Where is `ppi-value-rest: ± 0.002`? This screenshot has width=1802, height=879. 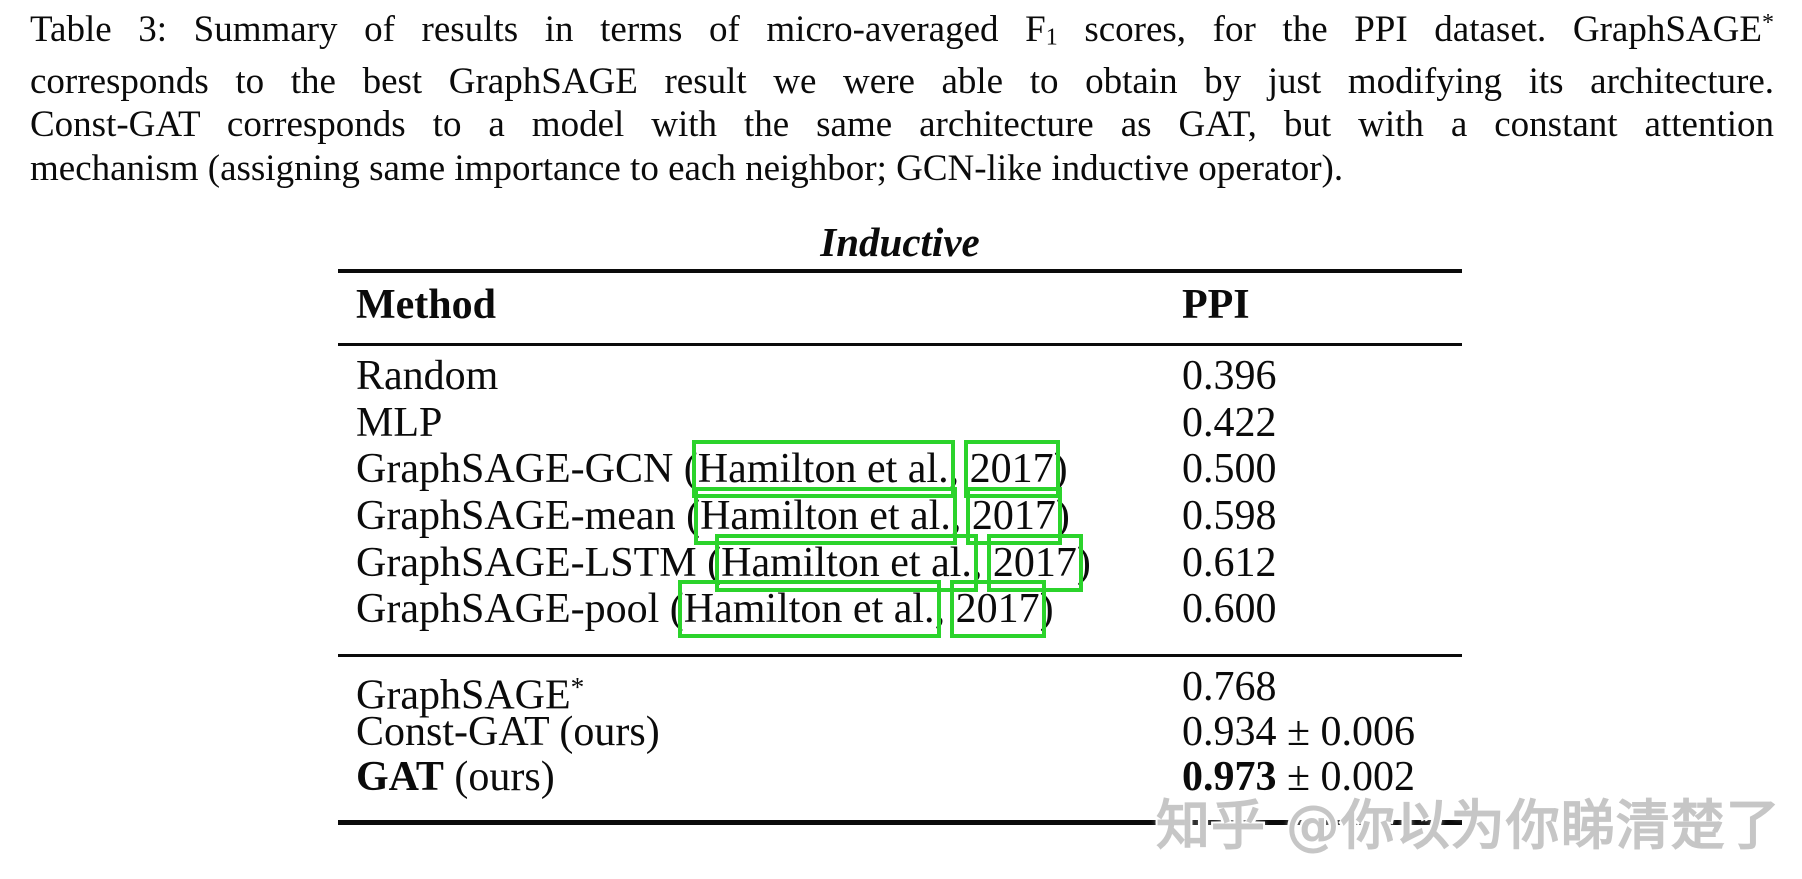
ppi-value-rest: ± 0.002 is located at coordinates (1346, 777).